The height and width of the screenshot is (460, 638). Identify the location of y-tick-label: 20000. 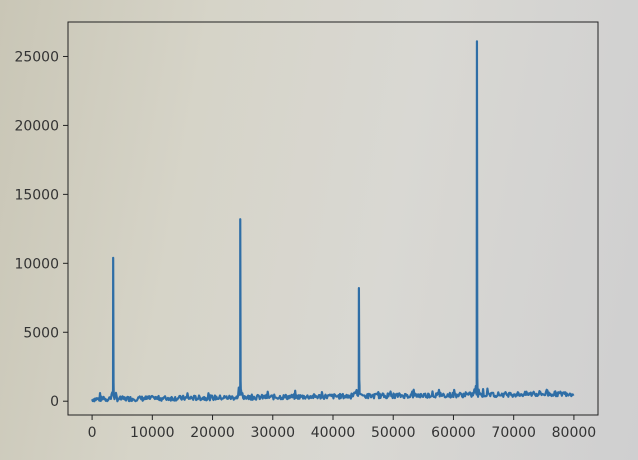
(36, 126).